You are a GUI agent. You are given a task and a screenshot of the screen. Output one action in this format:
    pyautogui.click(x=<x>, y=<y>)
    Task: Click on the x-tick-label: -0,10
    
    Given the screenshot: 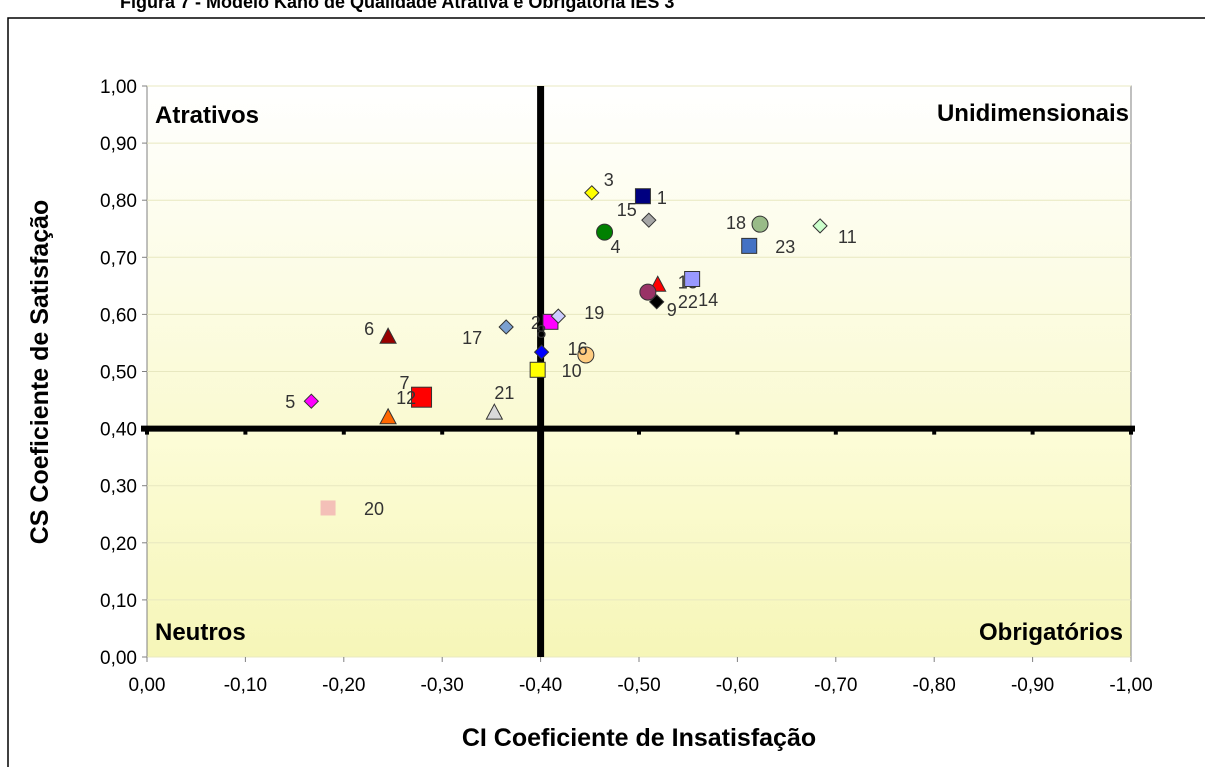 What is the action you would take?
    pyautogui.click(x=245, y=685)
    